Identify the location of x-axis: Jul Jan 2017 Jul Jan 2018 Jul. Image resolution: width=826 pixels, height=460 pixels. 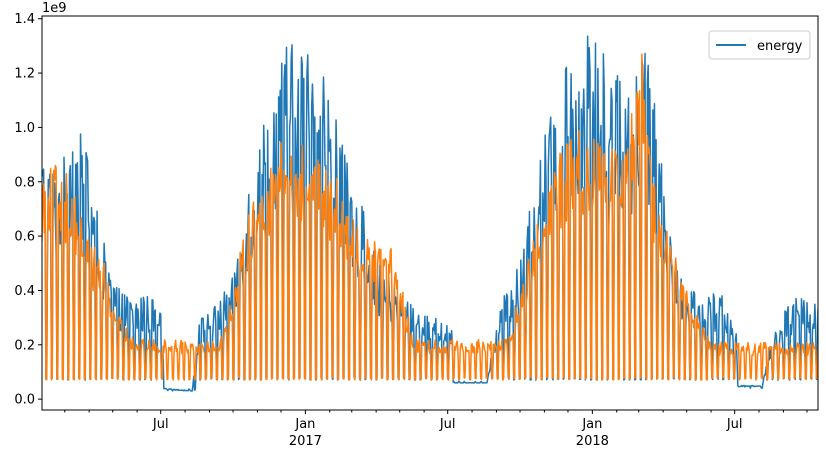
(436, 429).